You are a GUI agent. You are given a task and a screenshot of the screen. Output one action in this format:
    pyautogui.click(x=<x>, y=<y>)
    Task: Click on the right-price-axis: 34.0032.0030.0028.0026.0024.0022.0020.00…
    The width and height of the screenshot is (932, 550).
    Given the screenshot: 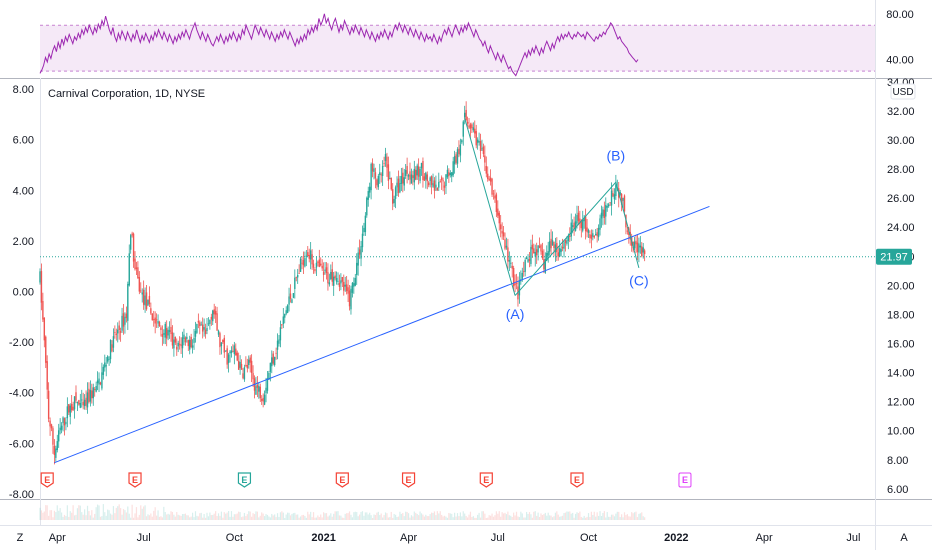 What is the action you would take?
    pyautogui.click(x=901, y=286)
    